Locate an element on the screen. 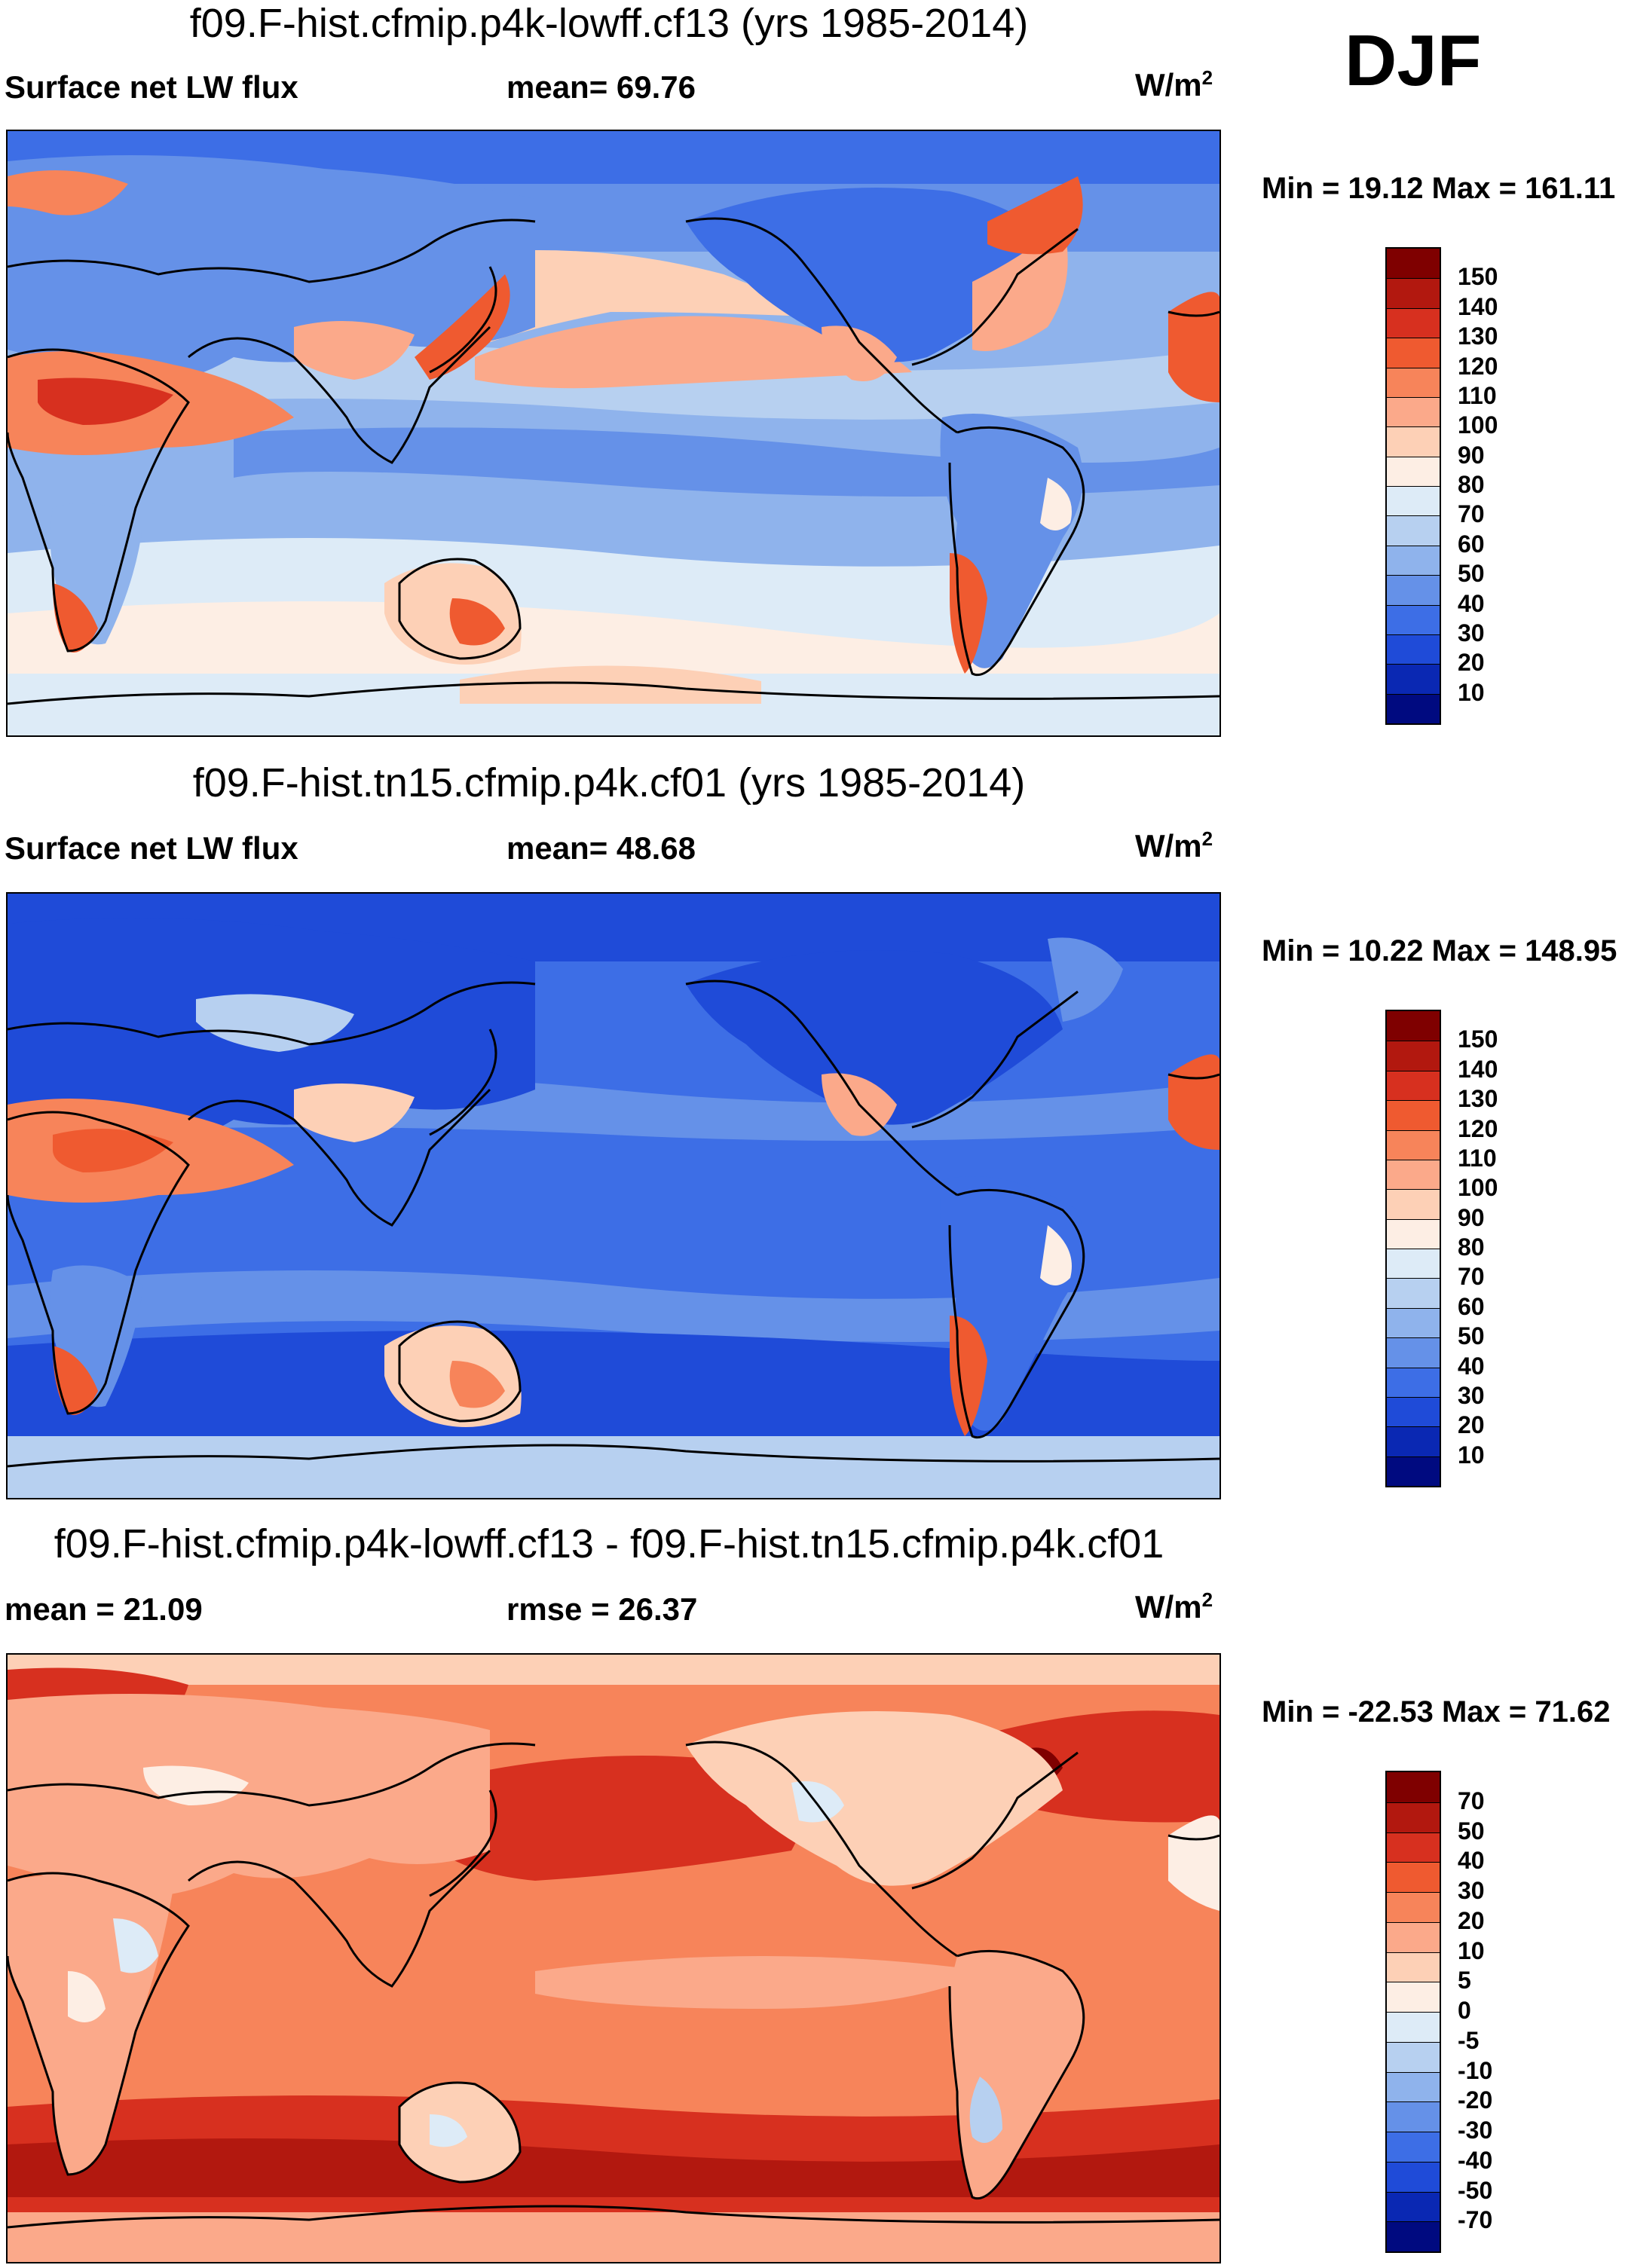 This screenshot has width=1628, height=2268. colorbar-tick-label: 0 is located at coordinates (1464, 2010).